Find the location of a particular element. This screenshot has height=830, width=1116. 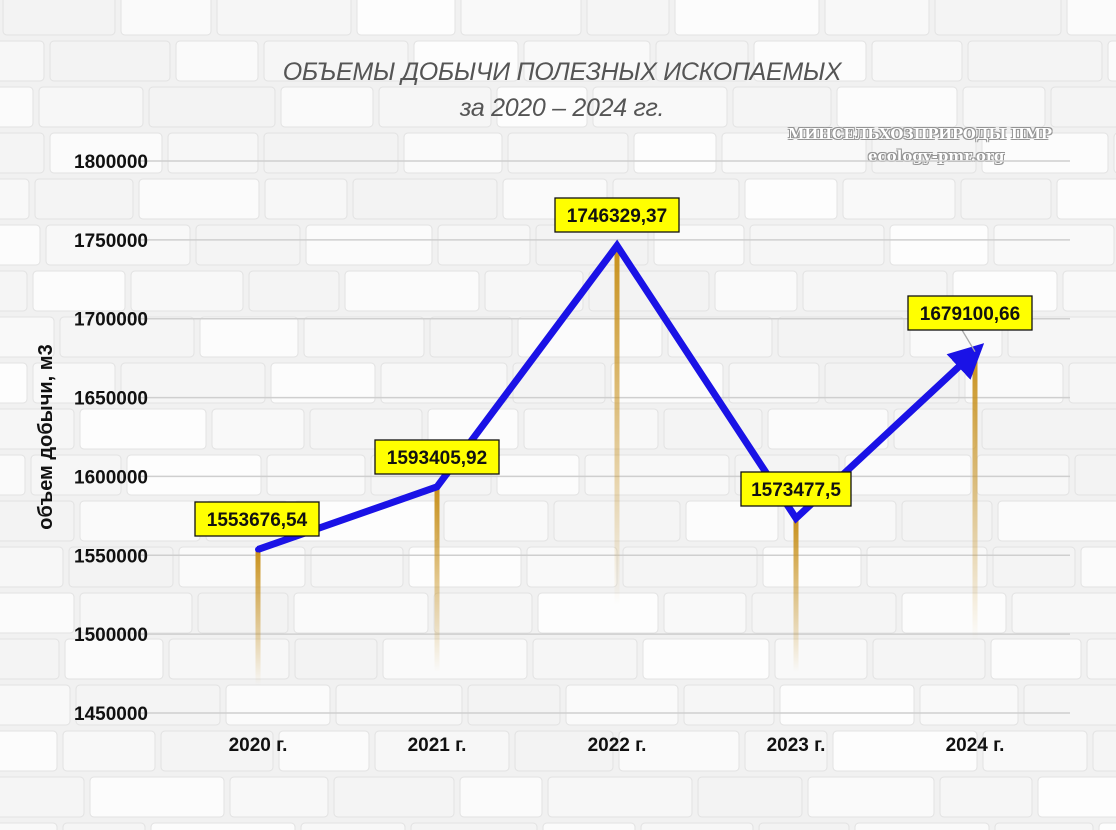

data-label: 1573477,5 is located at coordinates (796, 490).